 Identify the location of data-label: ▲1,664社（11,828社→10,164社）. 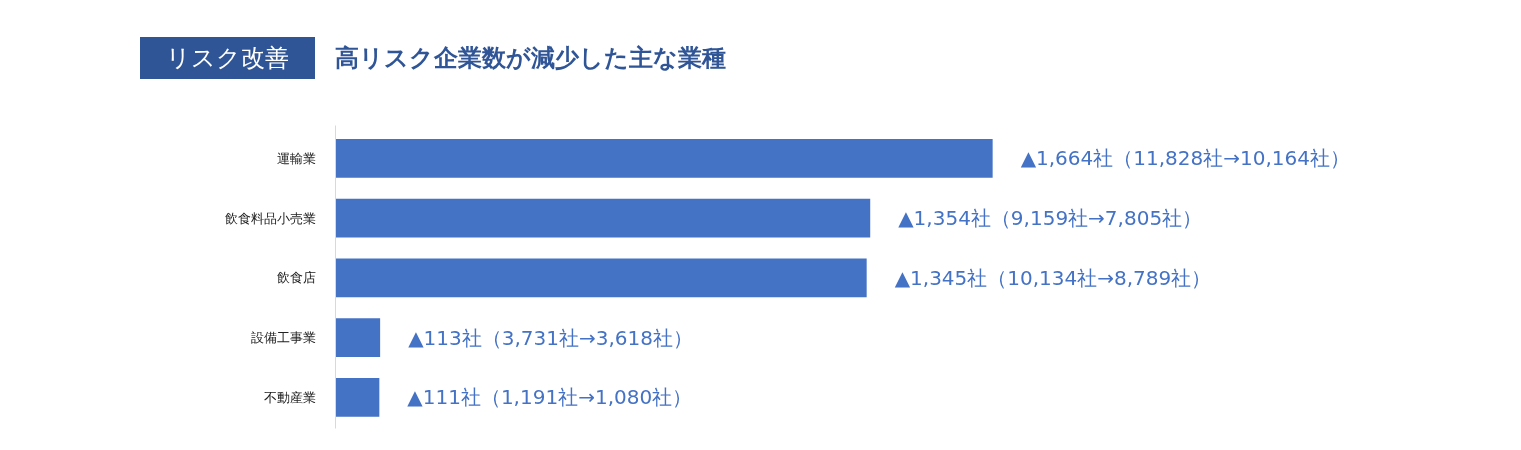
(1185, 158).